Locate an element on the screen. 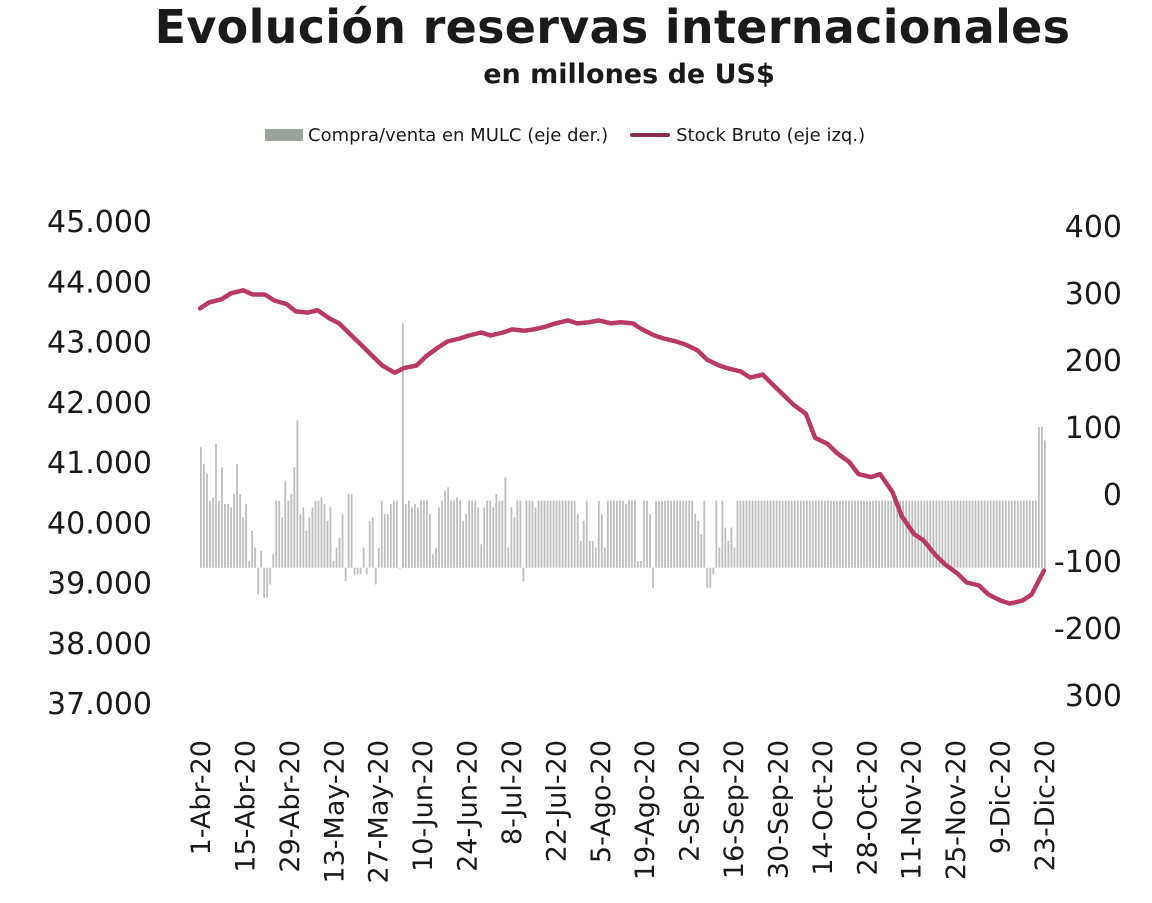 This screenshot has height=903, width=1152. left-tick-label: 41.000 is located at coordinates (99, 463).